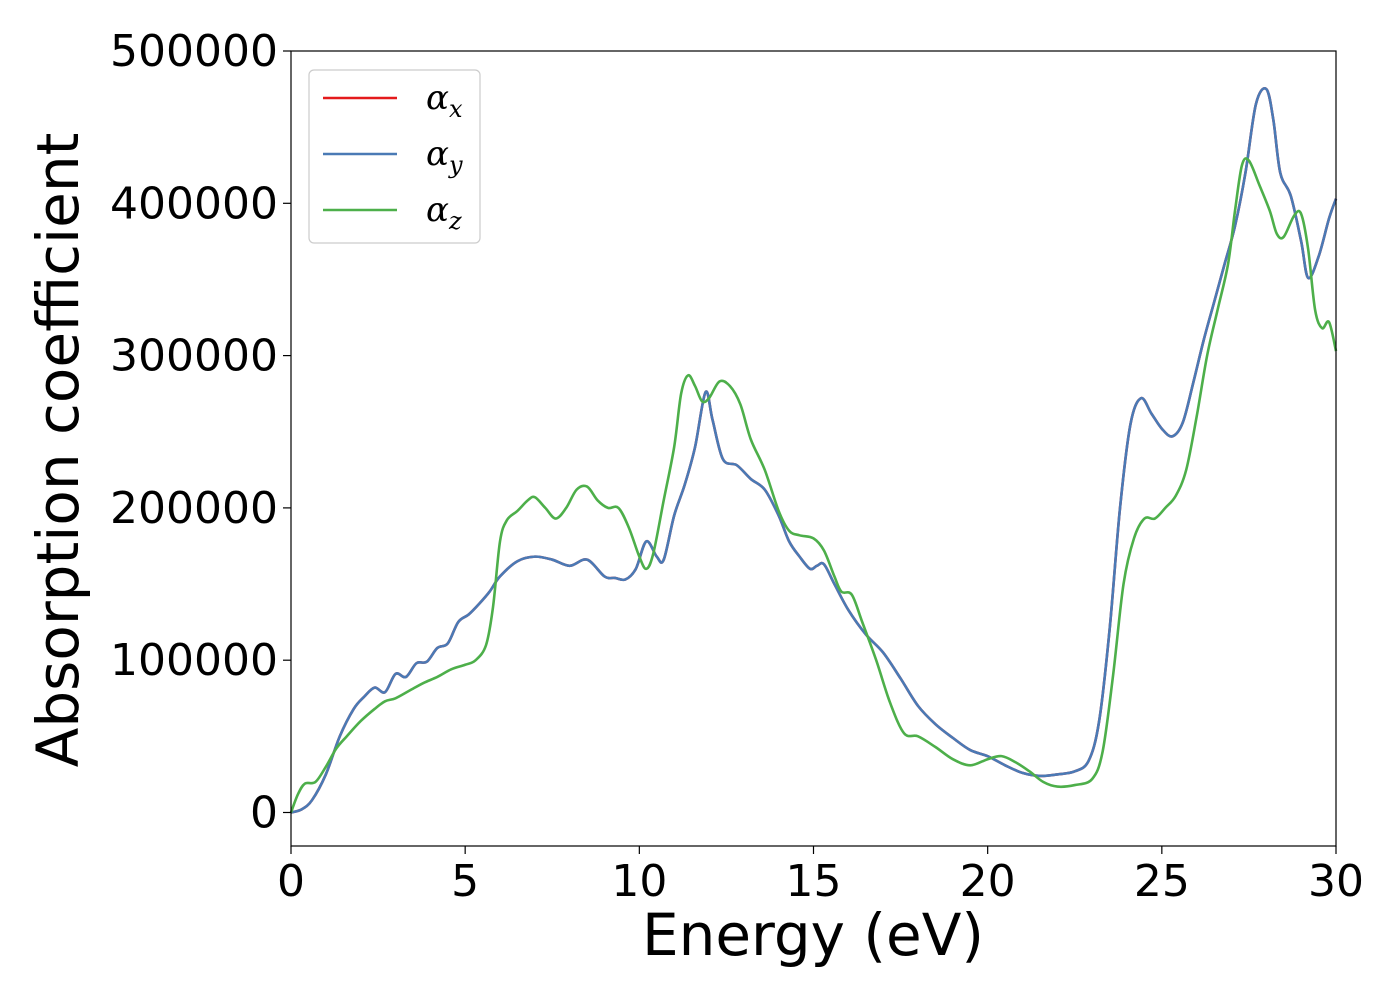 The image size is (1400, 1000). What do you see at coordinates (58, 450) in the screenshot?
I see `y-axis-label: Absorption coefficient` at bounding box center [58, 450].